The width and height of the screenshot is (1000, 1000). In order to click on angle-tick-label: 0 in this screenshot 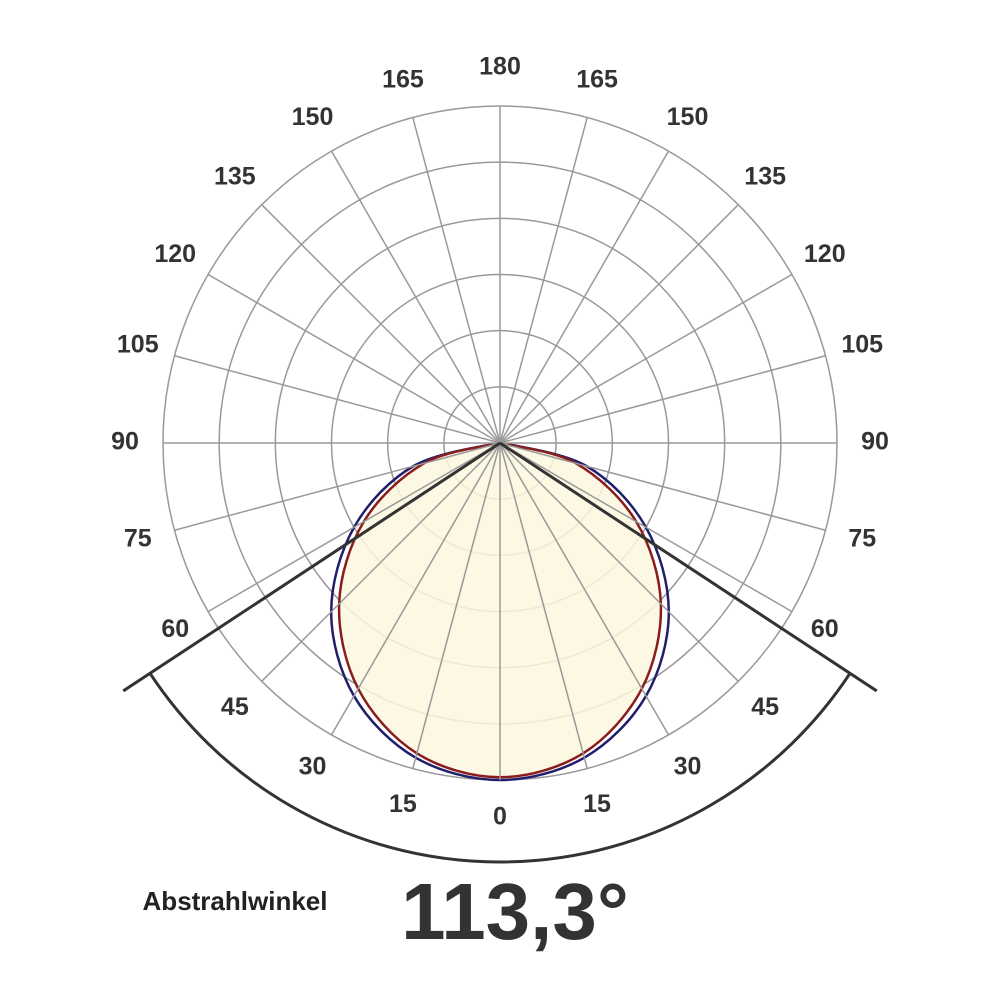, I will do `click(500, 817)`.